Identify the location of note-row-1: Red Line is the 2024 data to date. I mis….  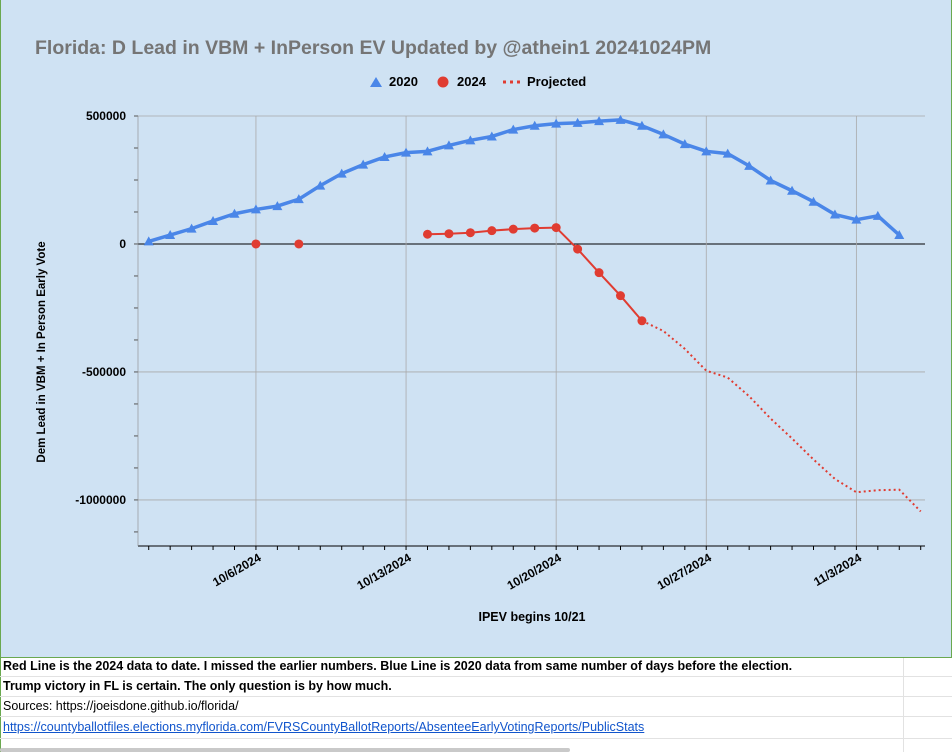
(476, 667).